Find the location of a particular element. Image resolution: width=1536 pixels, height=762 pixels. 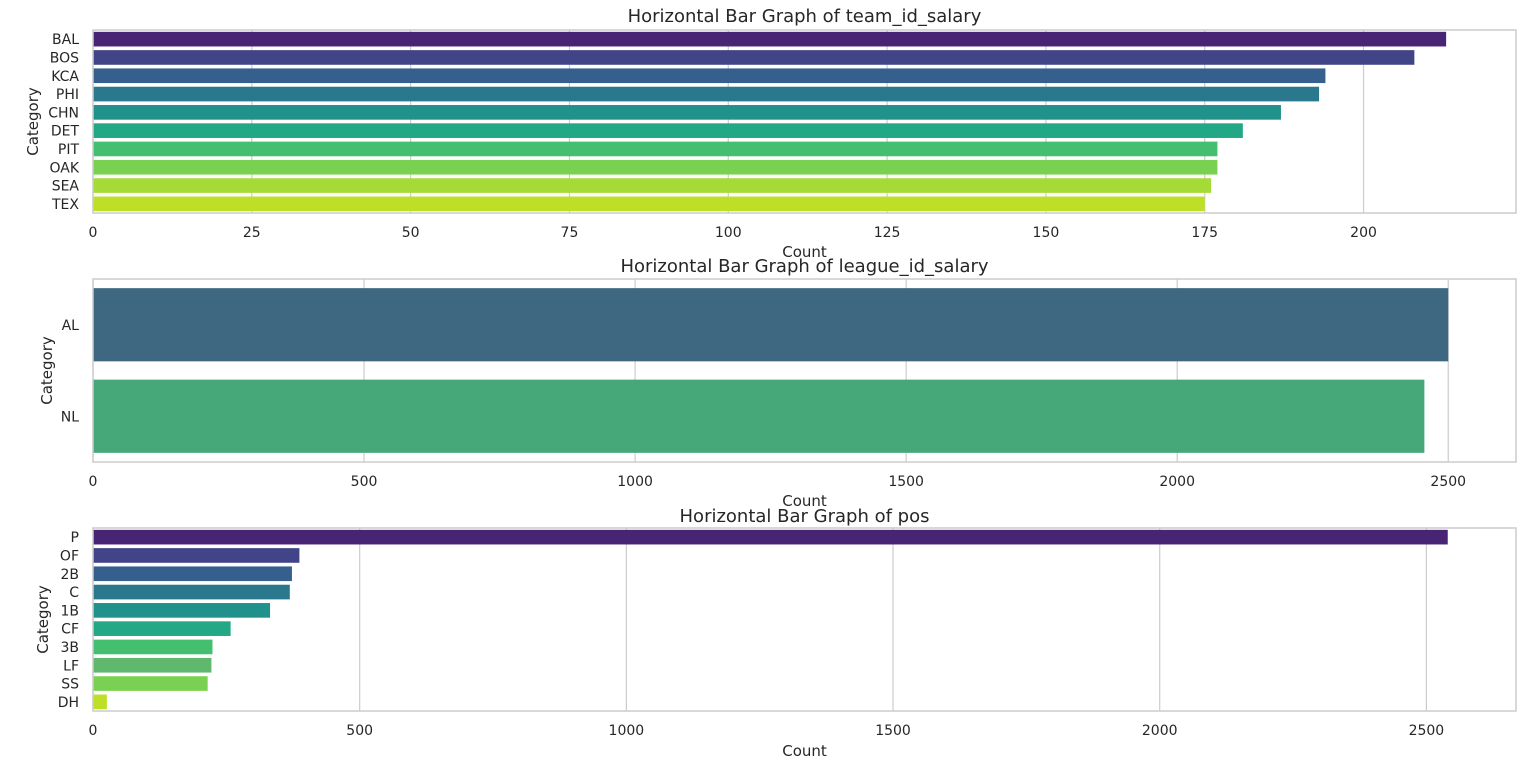

bar-oak is located at coordinates (655, 167).